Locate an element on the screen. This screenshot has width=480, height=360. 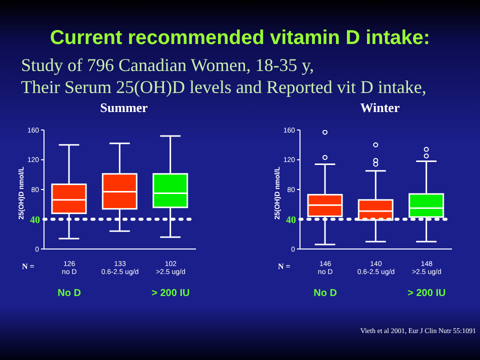
text: Study of 796 Canadian Women, 18-35 y, Their Serum 25(OH)D levels and Reported vit D intake, is located at coordinates (223, 76).